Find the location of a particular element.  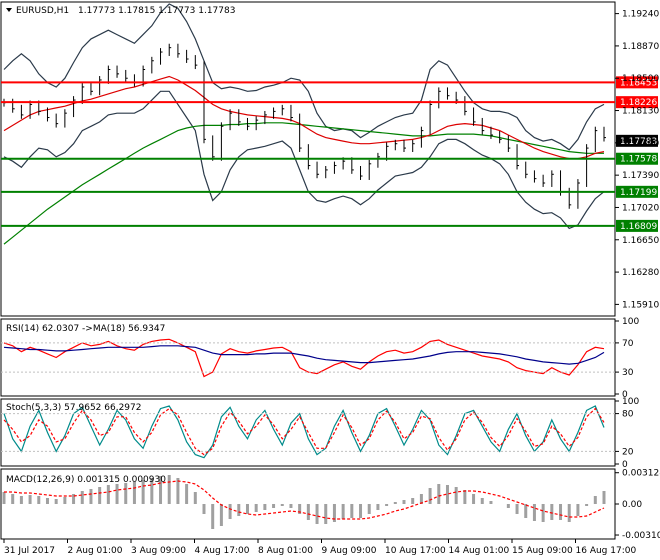

rsi-ma-line is located at coordinates (304, 355).